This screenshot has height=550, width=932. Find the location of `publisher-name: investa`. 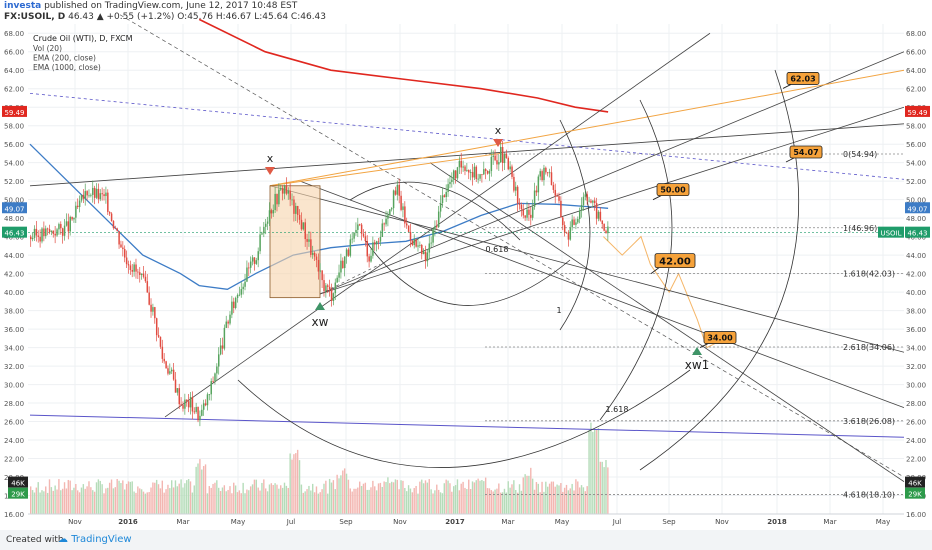

publisher-name: investa is located at coordinates (23, 6).